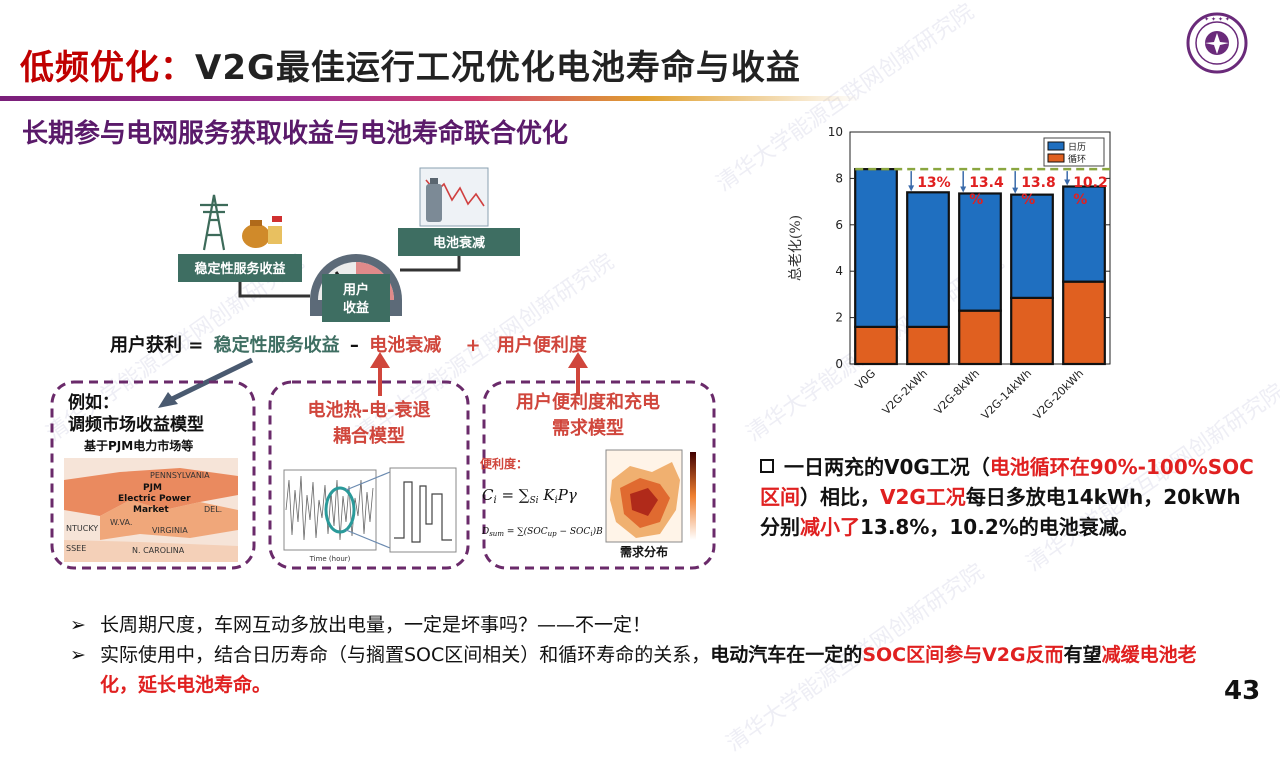 Image resolution: width=1280 pixels, height=757 pixels. I want to click on bullet-item: ➢ 长周期尺度，车网互动多放出电量，一定是坏事吗？——不一定！, so click(645, 625).